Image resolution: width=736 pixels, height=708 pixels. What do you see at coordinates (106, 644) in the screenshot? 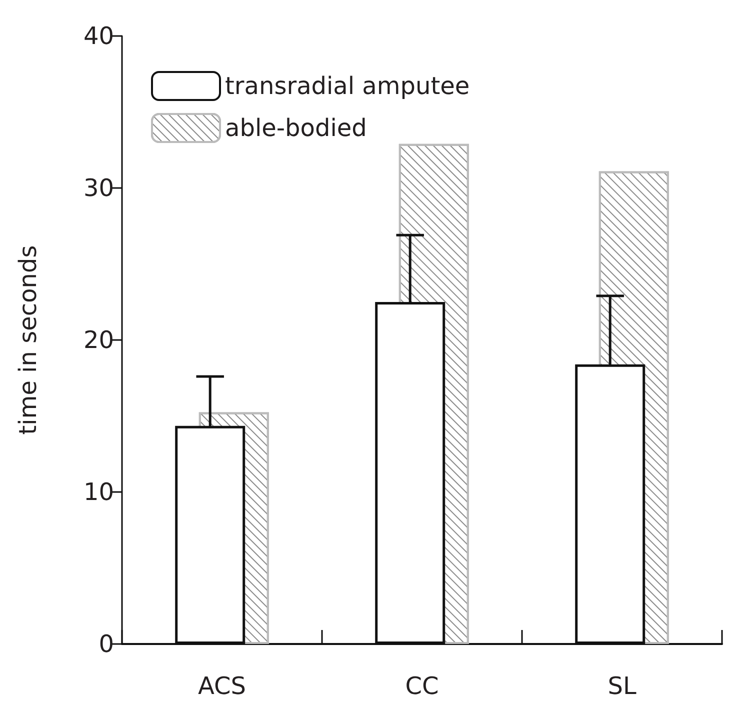
I see `y-tick-label: 0` at bounding box center [106, 644].